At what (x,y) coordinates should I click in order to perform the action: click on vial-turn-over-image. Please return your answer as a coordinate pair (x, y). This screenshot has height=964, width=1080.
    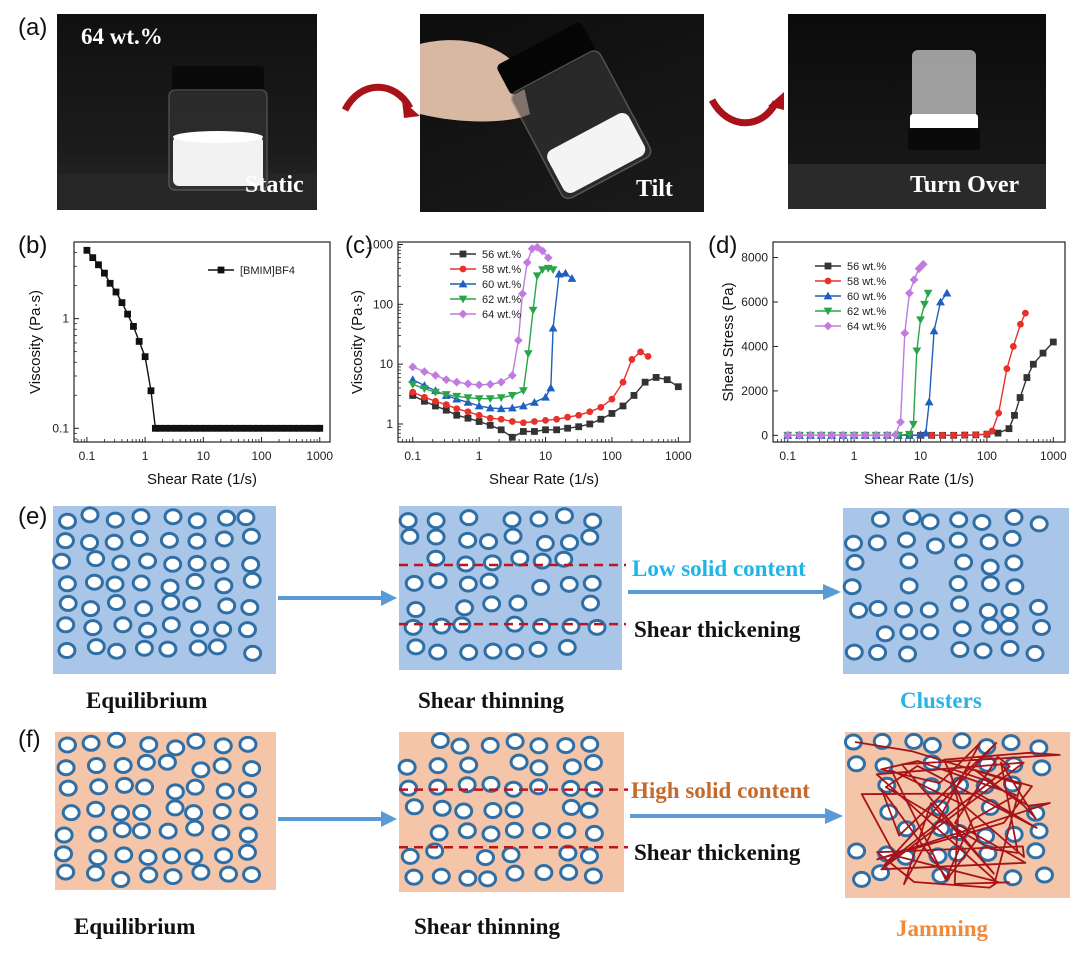
    Looking at the image, I should click on (917, 129).